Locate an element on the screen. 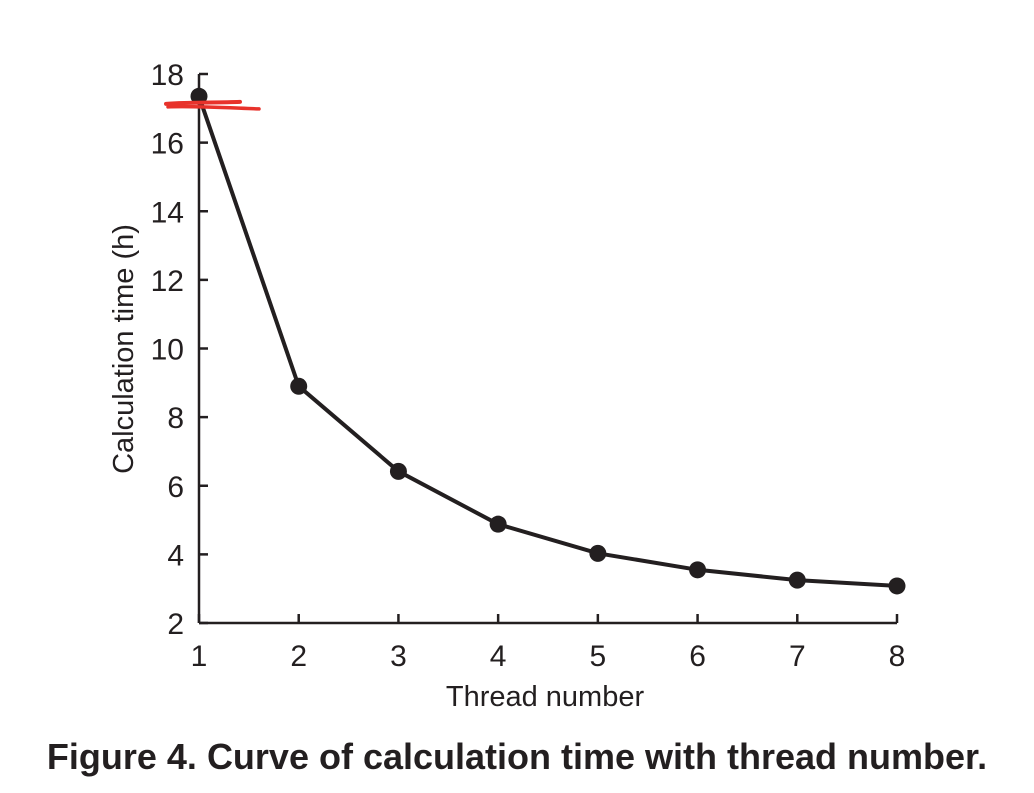  y-tick-label: 14 is located at coordinates (167, 212).